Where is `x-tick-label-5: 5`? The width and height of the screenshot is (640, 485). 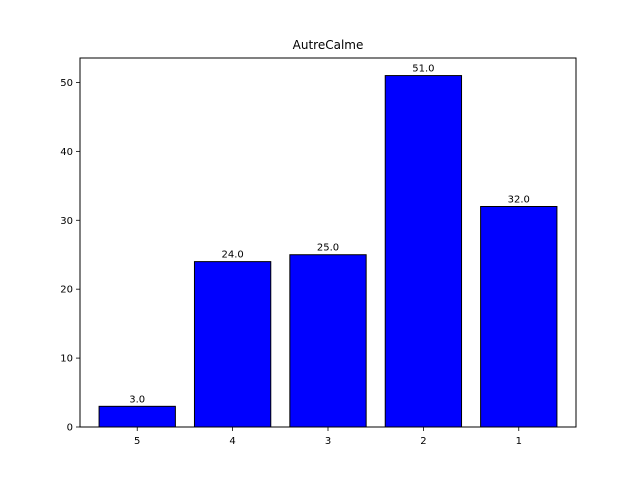 x-tick-label-5: 5 is located at coordinates (137, 441).